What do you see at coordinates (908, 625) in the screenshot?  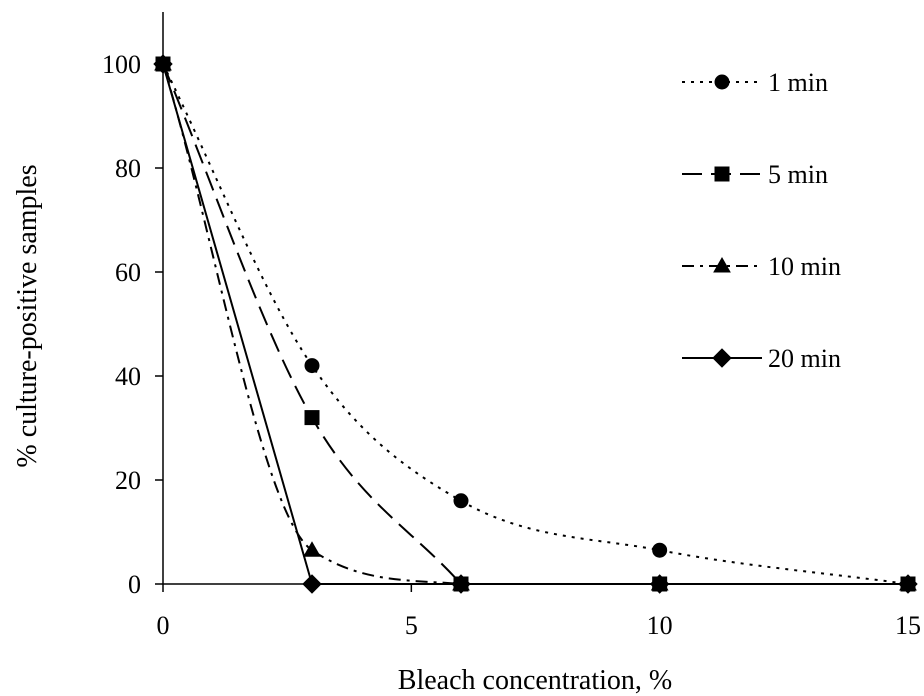 I see `x-tick-label: 15` at bounding box center [908, 625].